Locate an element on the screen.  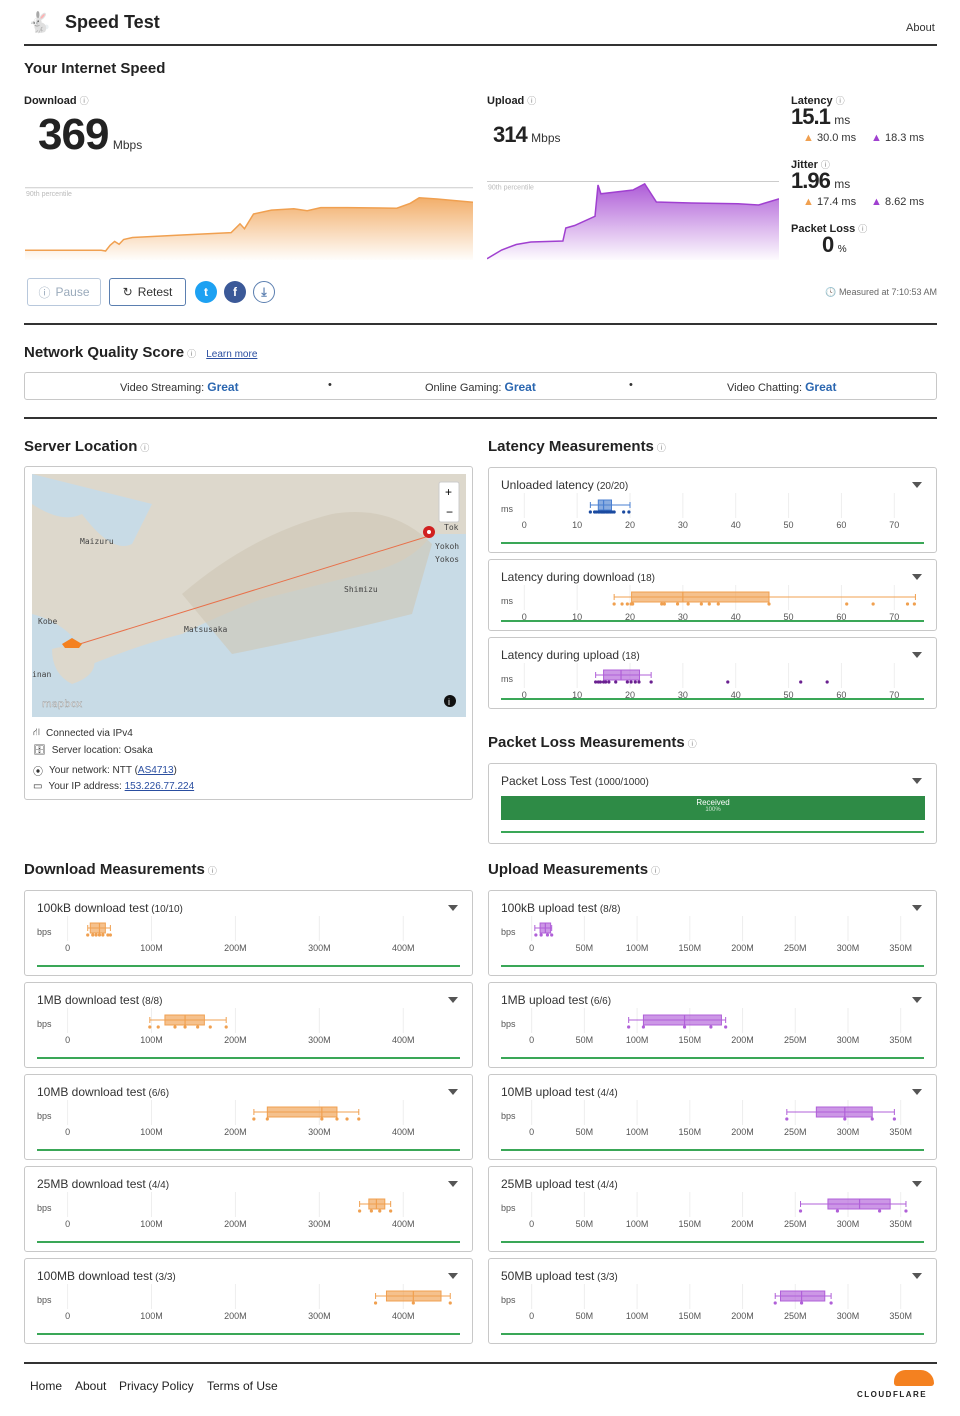
packet-loss-title: Packet Loss Measurements ⓘ is located at coordinates (592, 742).